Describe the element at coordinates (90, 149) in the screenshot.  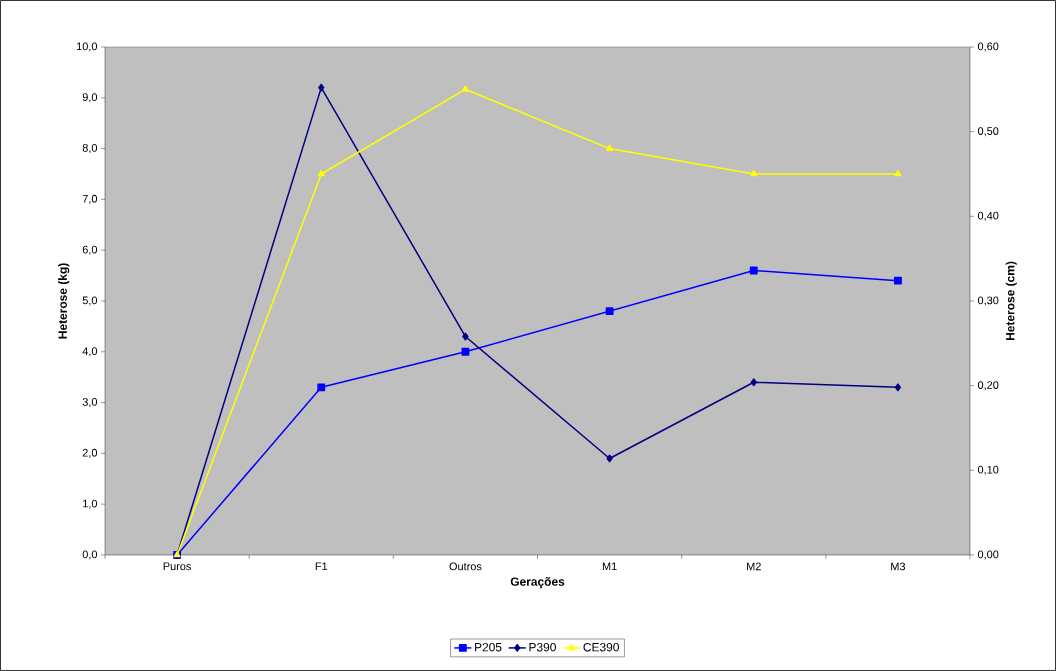
I see `y-tick-label: 8,0` at that location.